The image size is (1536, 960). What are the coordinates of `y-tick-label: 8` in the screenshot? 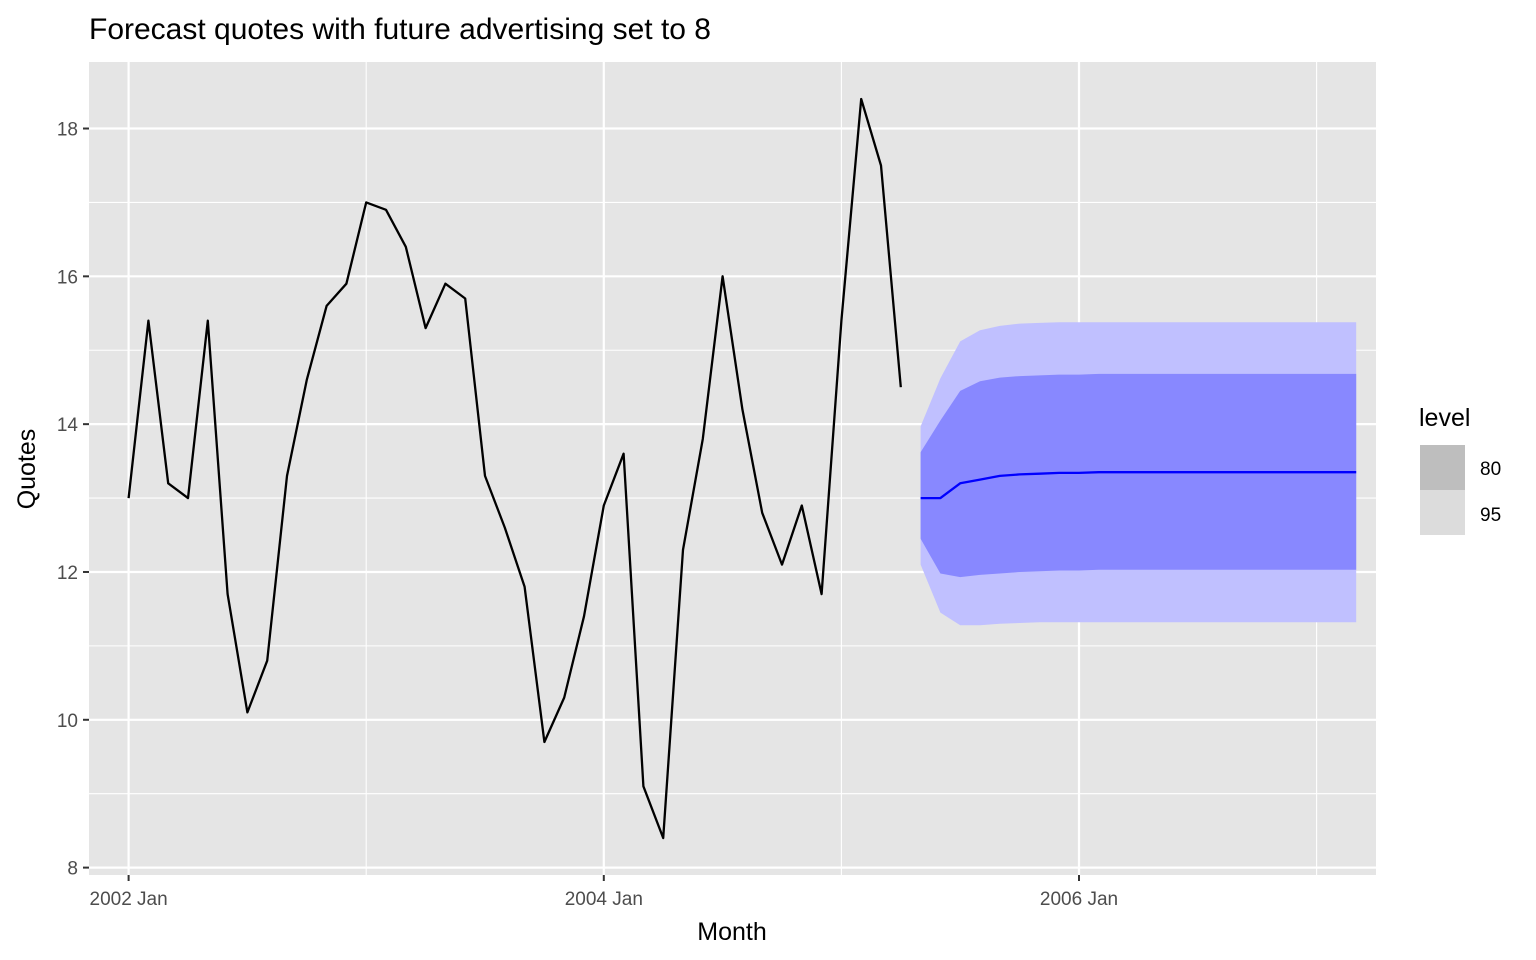 It's located at (72, 869).